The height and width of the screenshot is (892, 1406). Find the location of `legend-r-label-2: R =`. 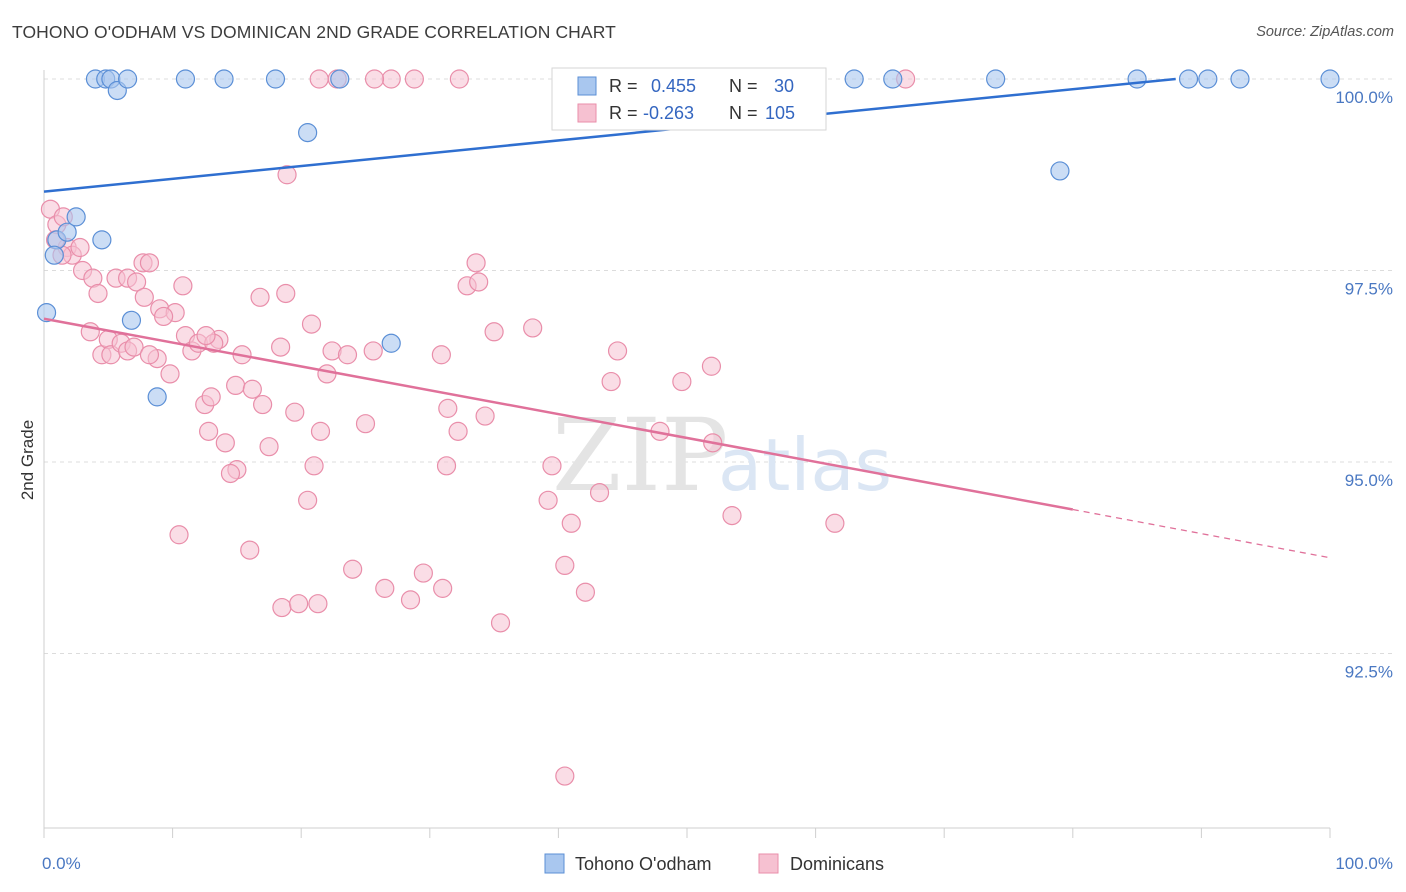

legend-r-label-2: R = is located at coordinates (623, 113).